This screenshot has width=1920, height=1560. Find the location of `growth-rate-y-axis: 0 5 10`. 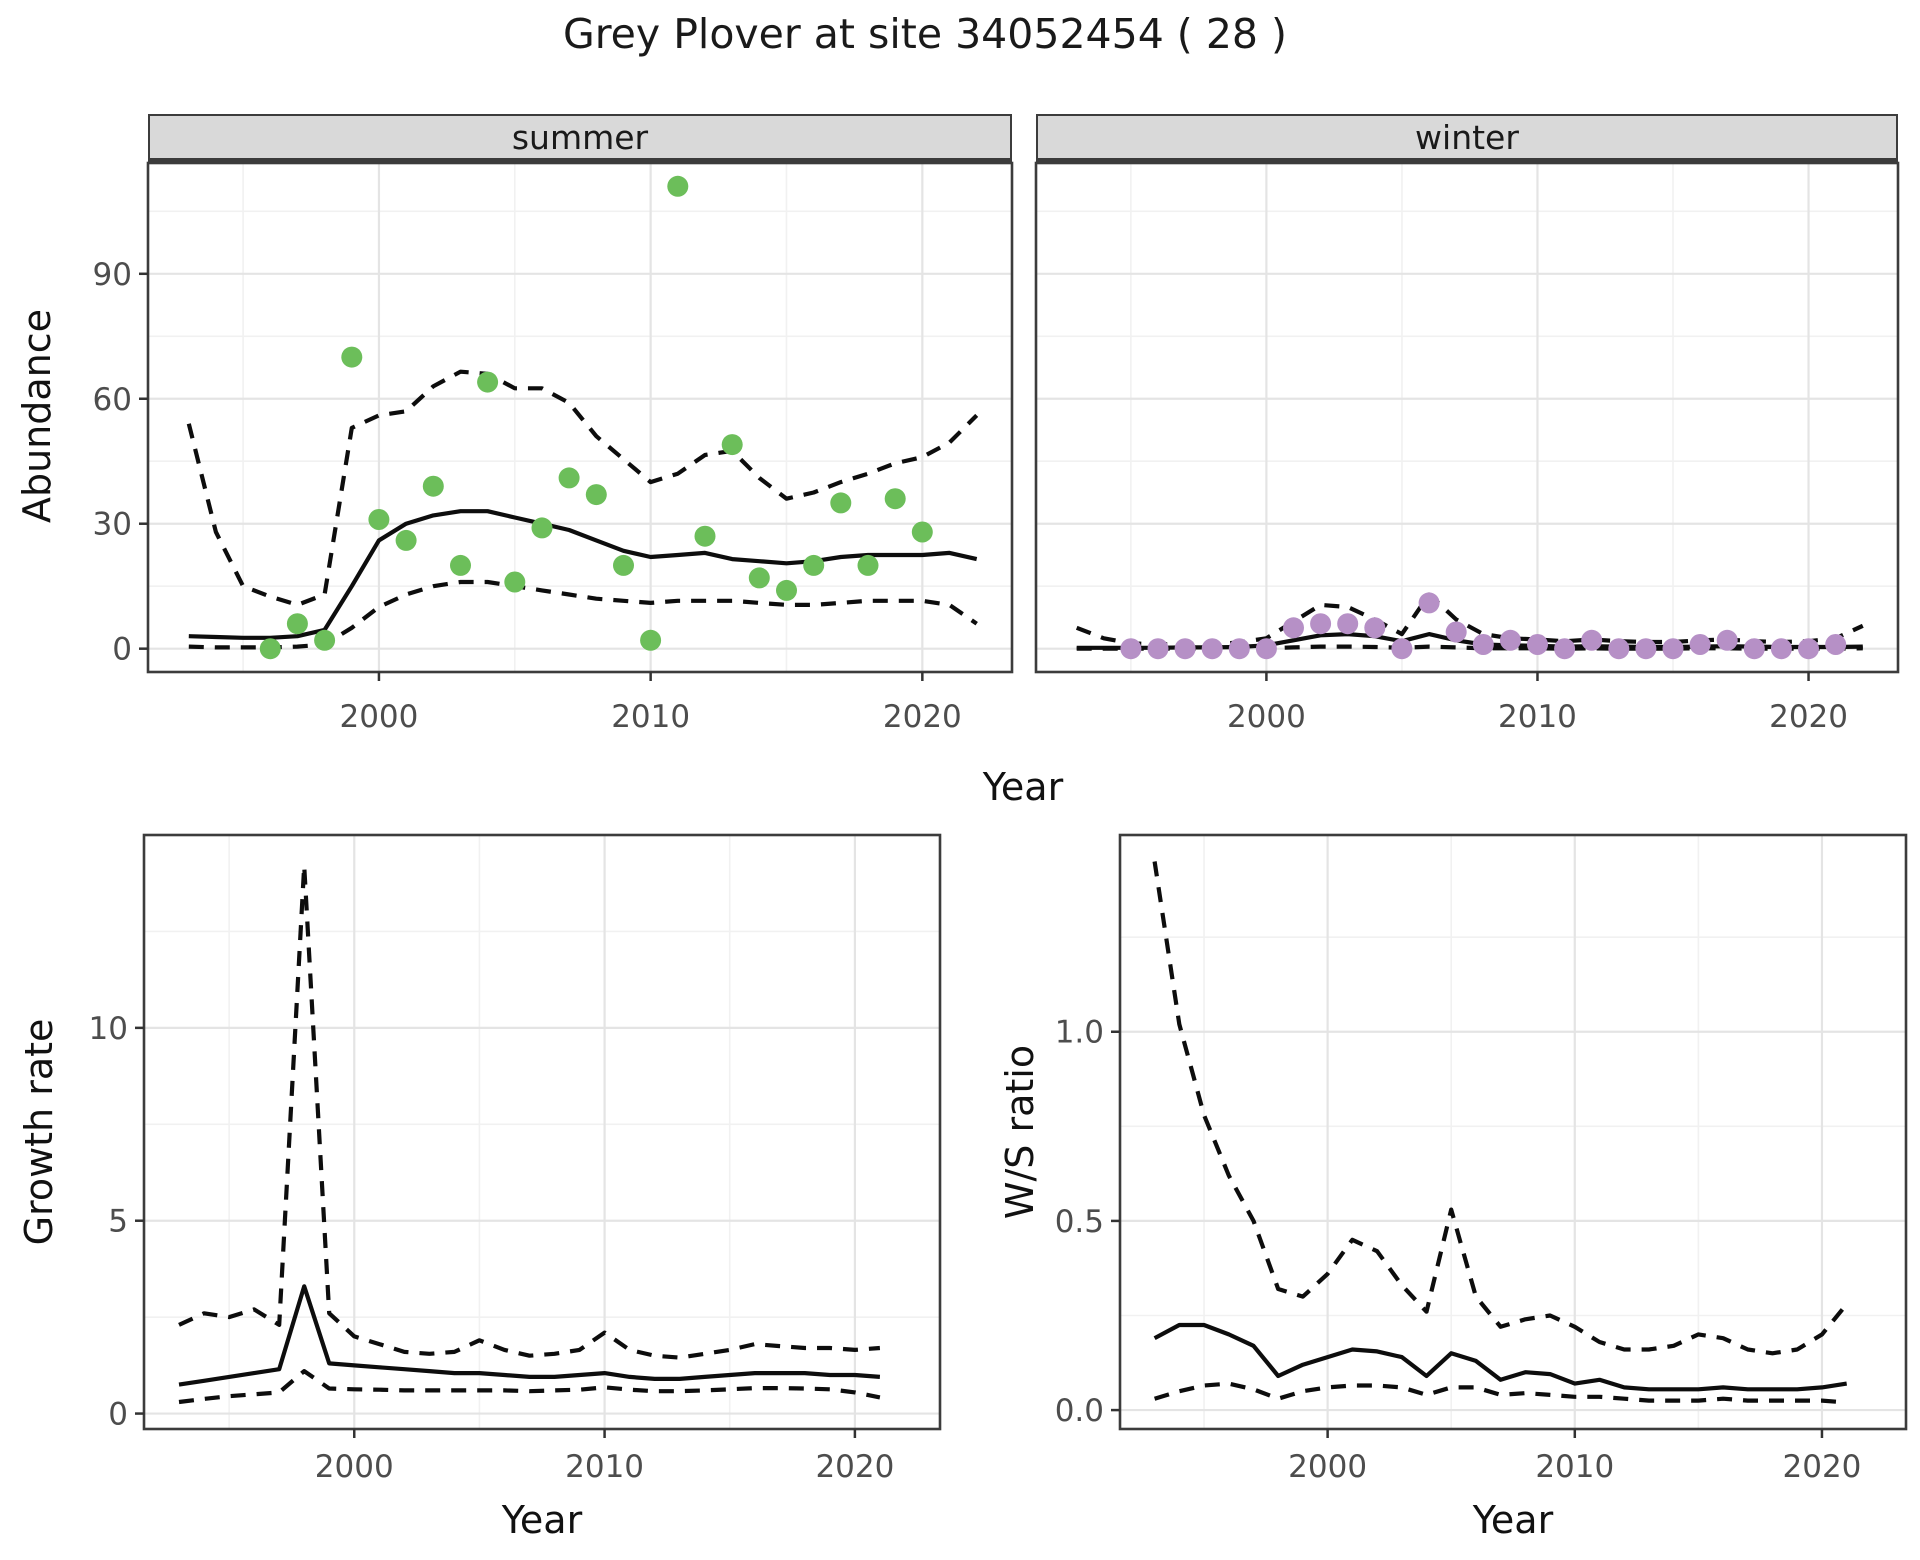

growth-rate-y-axis: 0 5 10 is located at coordinates (116, 1222).